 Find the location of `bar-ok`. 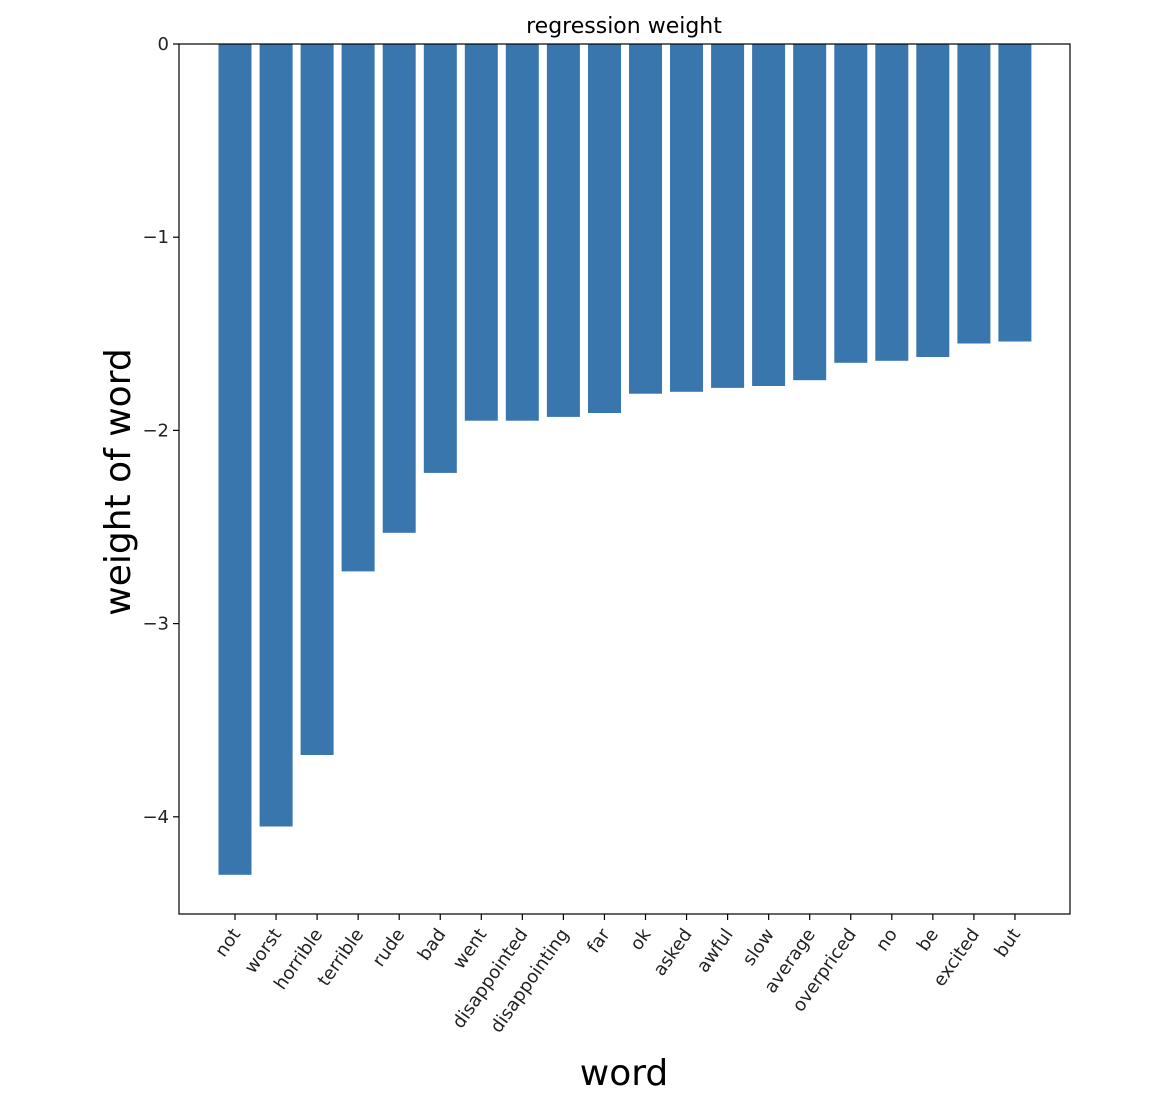

bar-ok is located at coordinates (645, 219).